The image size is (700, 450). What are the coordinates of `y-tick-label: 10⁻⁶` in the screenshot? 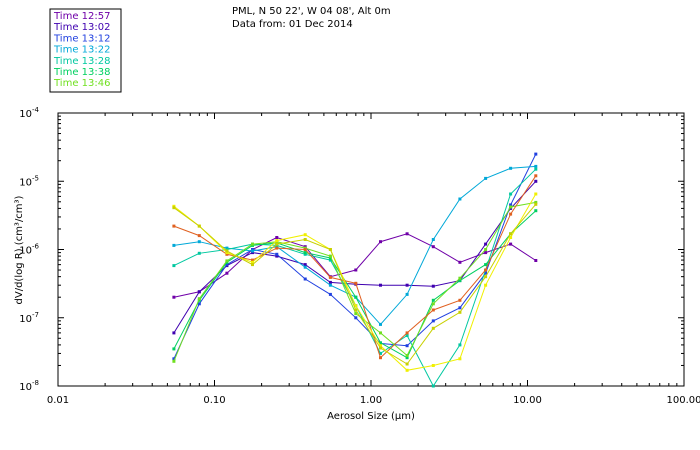 It's located at (29, 250).